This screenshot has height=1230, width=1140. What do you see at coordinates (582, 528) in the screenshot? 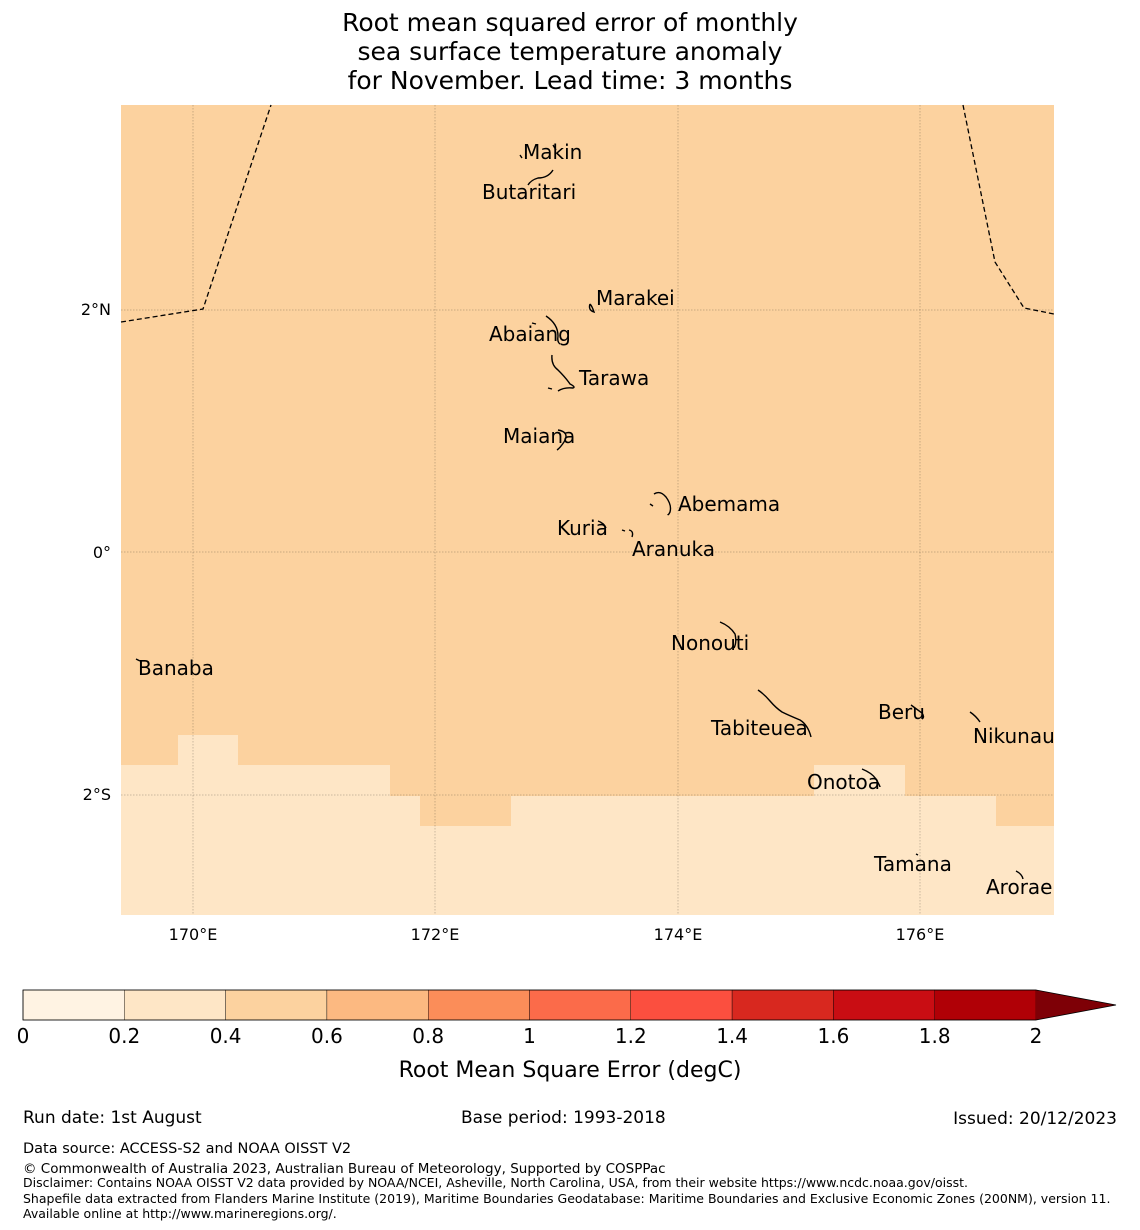
I see `island-label-kuria: Kuria` at bounding box center [582, 528].